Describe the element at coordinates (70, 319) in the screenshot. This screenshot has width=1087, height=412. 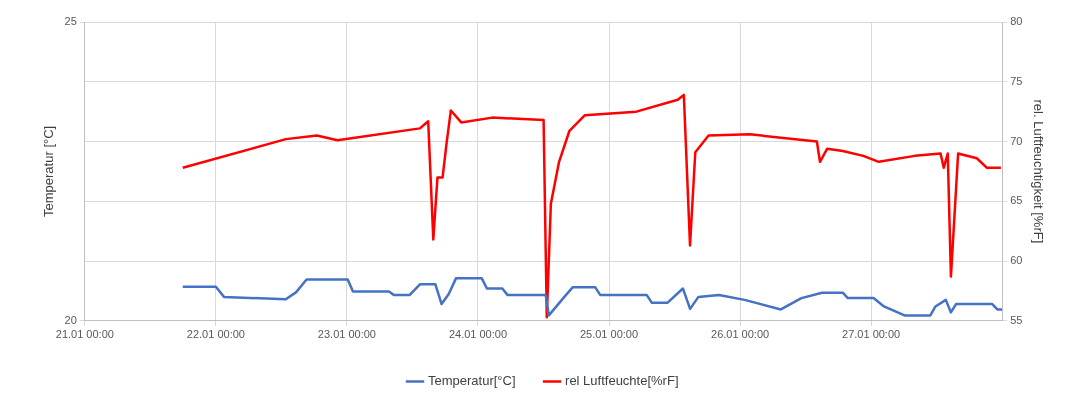
I see `y-tick-label: 20` at that location.